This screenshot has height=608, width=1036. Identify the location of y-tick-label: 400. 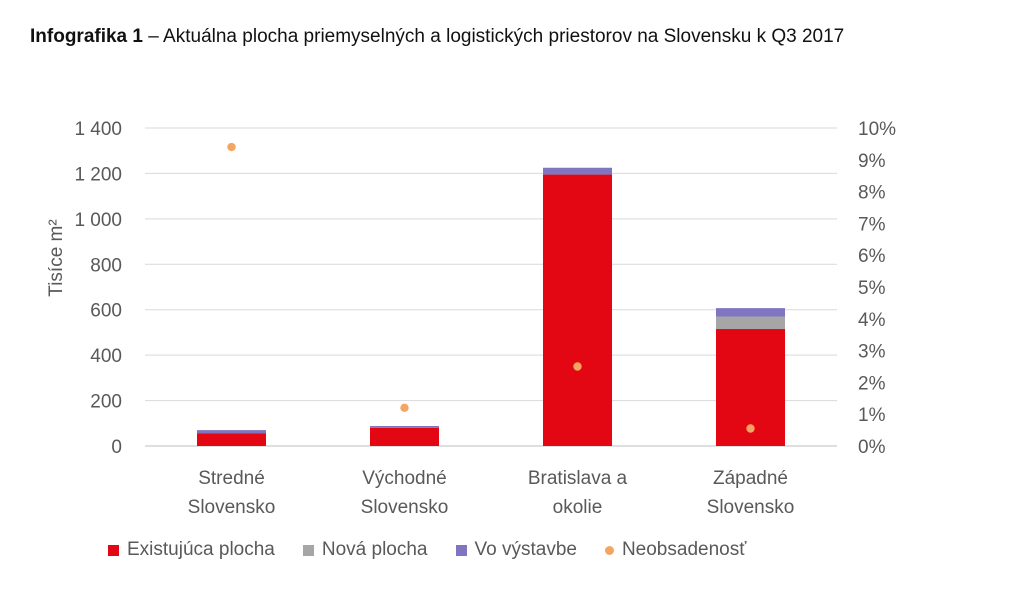
(106, 356).